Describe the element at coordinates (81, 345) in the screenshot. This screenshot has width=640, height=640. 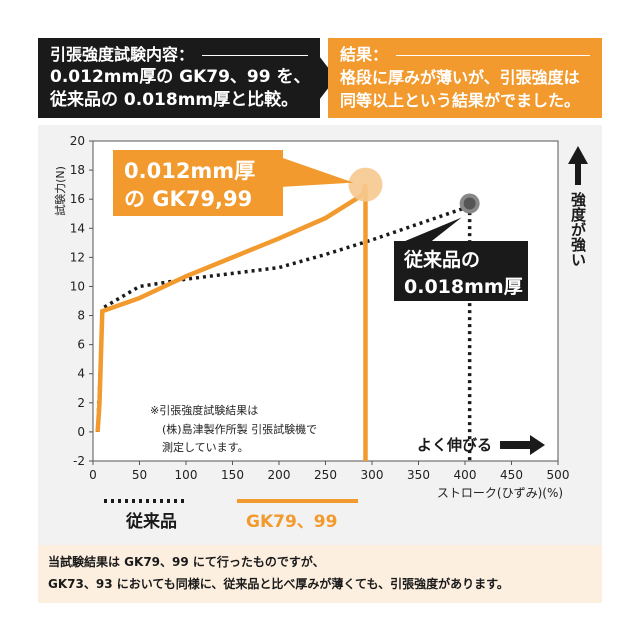
I see `y-tick-label: 6` at that location.